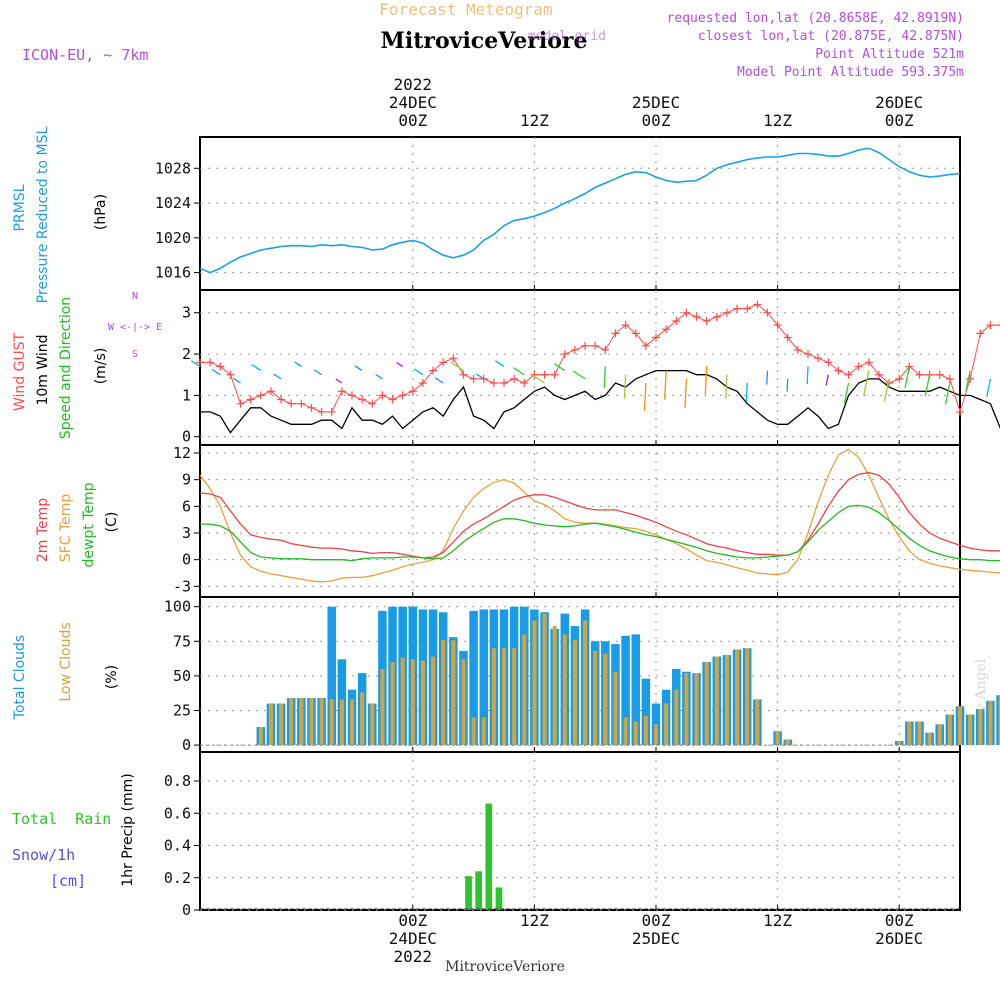  Describe the element at coordinates (413, 938) in the screenshot. I see `time-label-bottom: 24DEC` at that location.